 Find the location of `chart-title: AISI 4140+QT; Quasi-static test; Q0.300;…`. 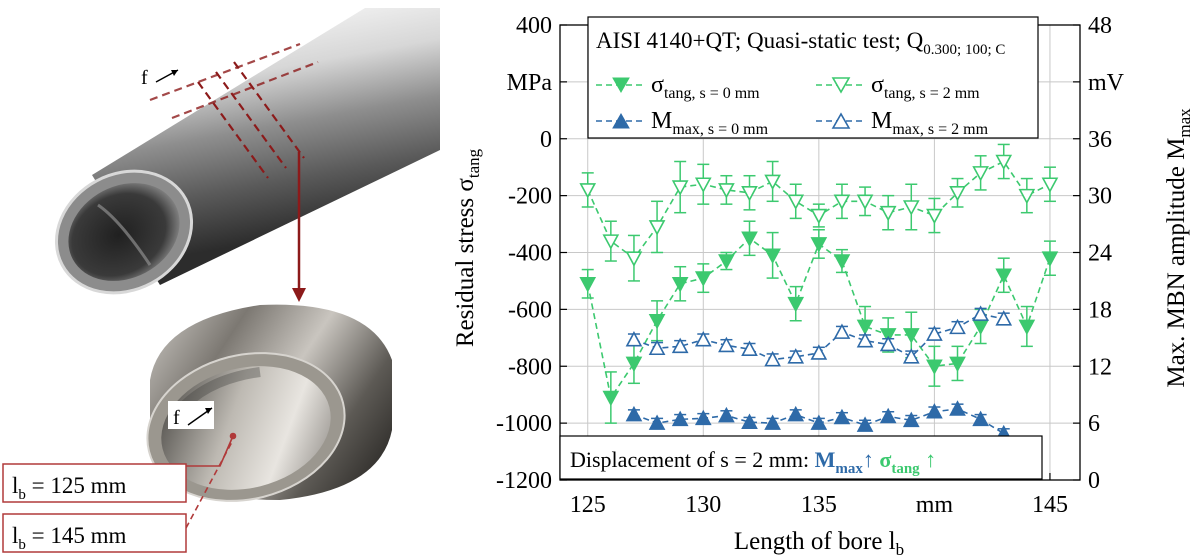

chart-title: AISI 4140+QT; Quasi-static test; Q0.300;… is located at coordinates (800, 43).